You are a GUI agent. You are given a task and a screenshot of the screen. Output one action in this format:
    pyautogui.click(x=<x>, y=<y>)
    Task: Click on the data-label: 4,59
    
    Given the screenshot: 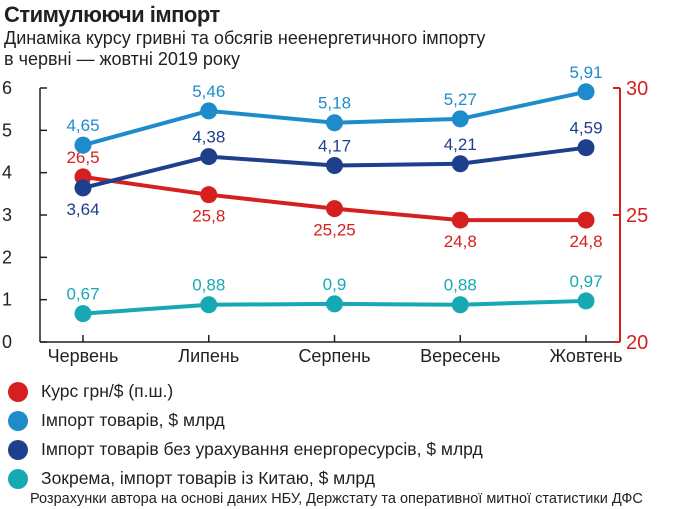 What is the action you would take?
    pyautogui.click(x=585, y=128)
    